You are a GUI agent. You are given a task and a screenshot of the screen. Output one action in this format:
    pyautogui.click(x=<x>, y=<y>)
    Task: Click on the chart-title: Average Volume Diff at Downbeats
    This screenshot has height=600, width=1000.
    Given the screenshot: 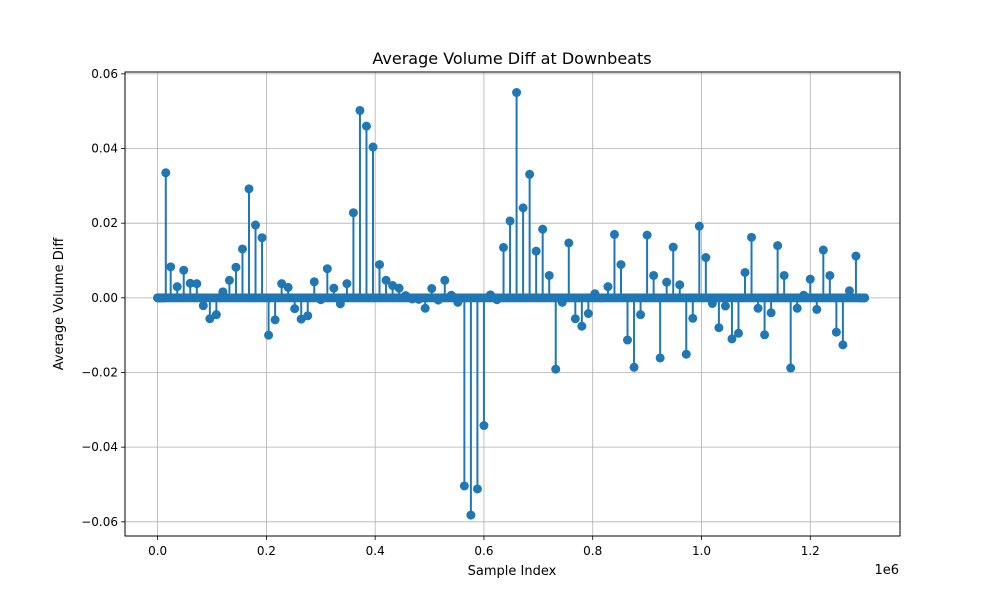 What is the action you would take?
    pyautogui.click(x=511, y=58)
    